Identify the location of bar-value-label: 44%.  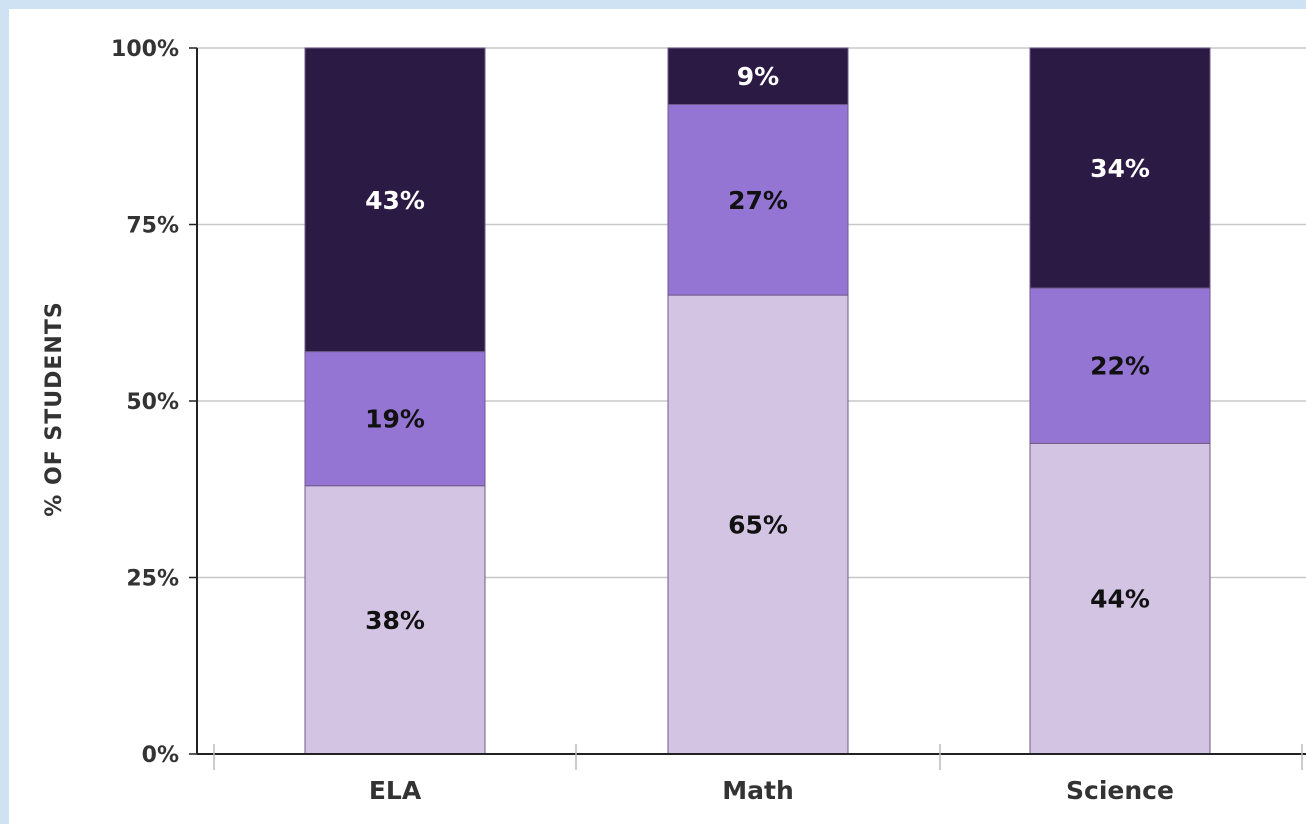
(1120, 599).